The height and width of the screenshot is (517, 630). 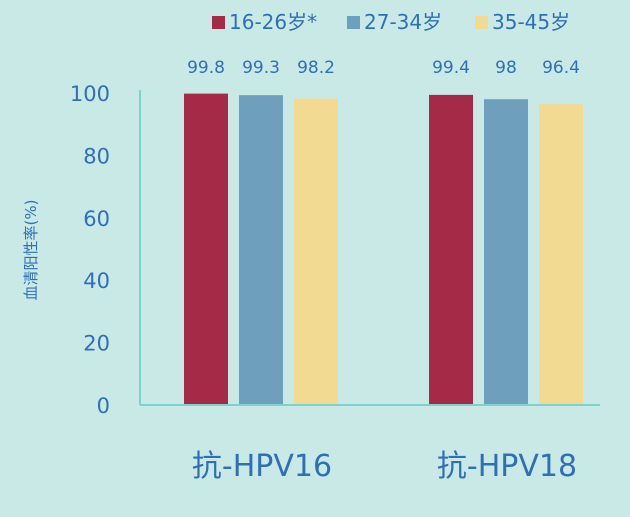 I want to click on y-tick-label: 60, so click(x=96, y=219).